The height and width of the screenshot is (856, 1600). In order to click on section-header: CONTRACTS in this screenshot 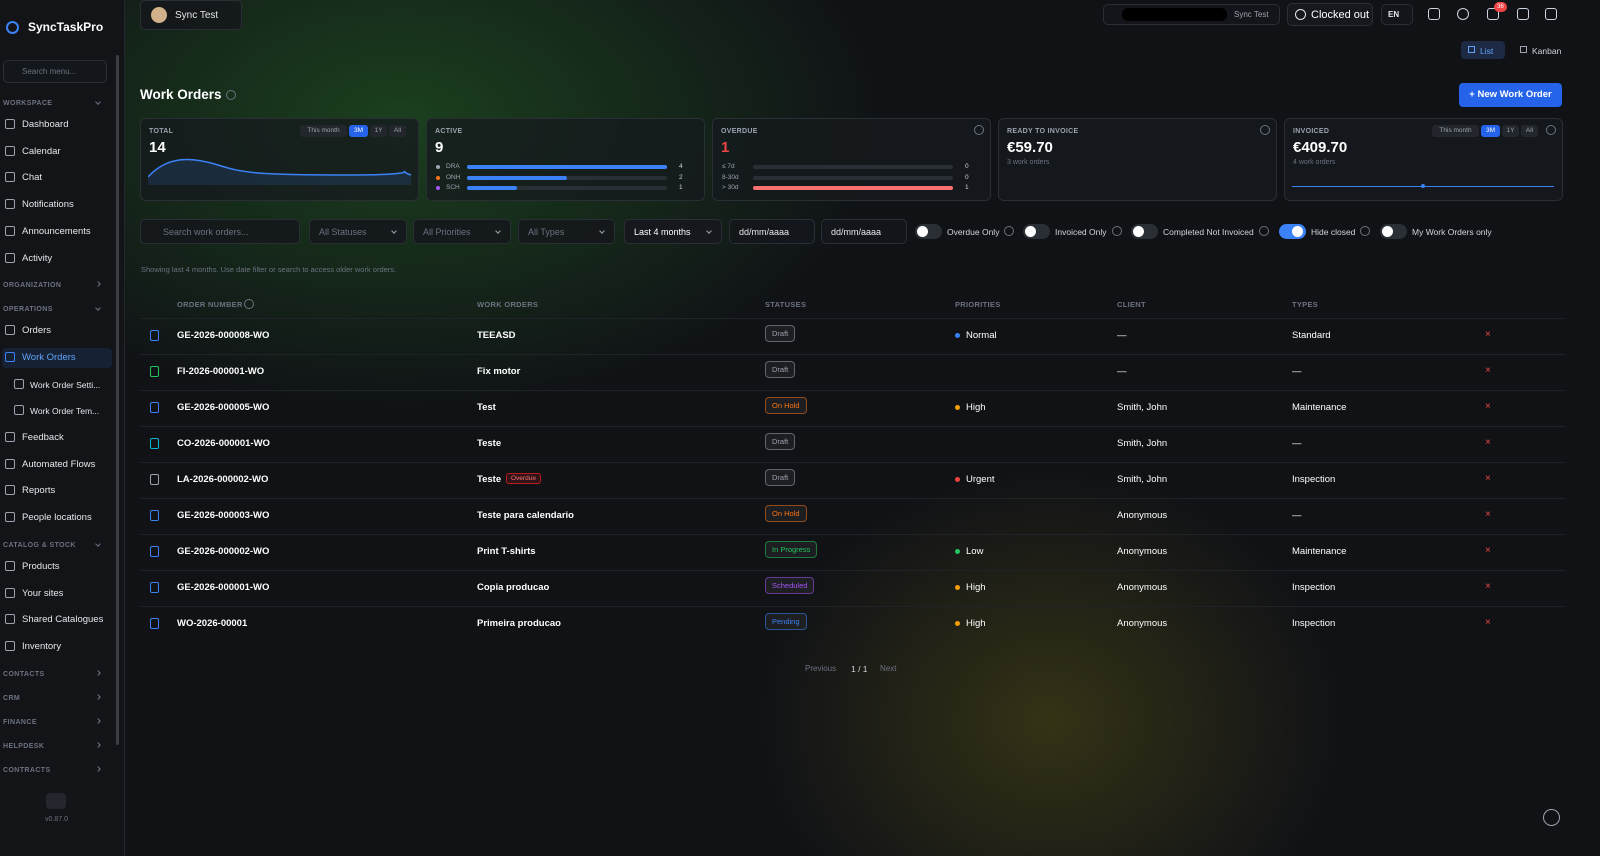, I will do `click(27, 770)`.